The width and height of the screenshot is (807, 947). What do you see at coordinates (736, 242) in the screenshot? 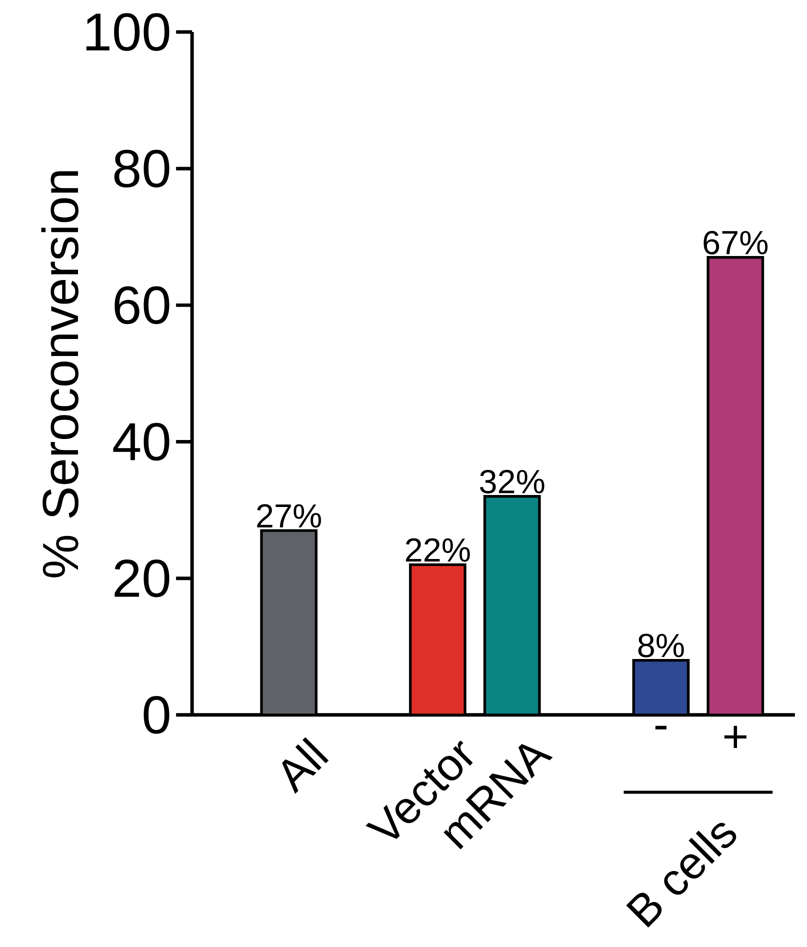
I see `data-label: 67%` at bounding box center [736, 242].